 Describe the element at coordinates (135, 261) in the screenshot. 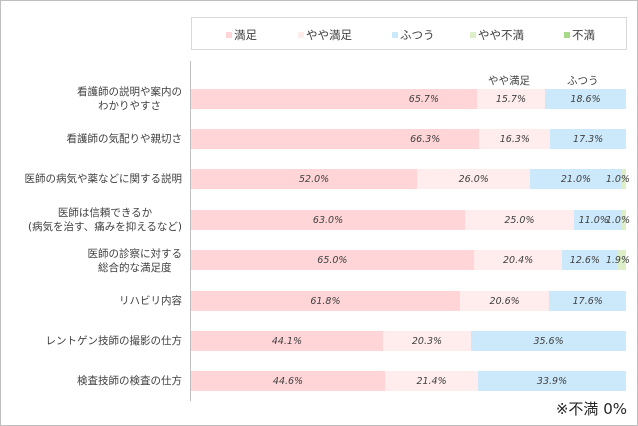

I see `row-label: 医師の診察に対する 総合的な満足度` at that location.